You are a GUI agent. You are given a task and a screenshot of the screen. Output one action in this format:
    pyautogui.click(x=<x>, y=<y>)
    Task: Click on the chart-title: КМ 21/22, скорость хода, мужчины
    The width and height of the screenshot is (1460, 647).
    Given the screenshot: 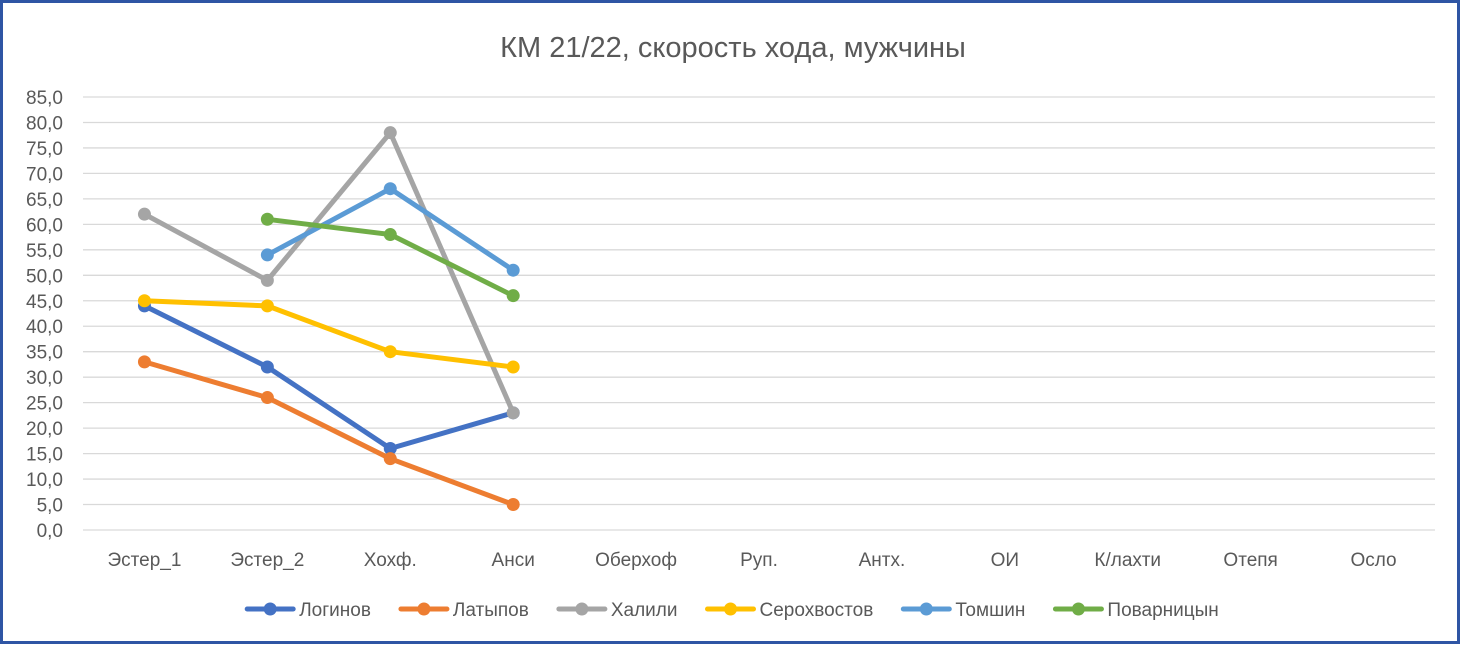 What is the action you would take?
    pyautogui.click(x=733, y=48)
    